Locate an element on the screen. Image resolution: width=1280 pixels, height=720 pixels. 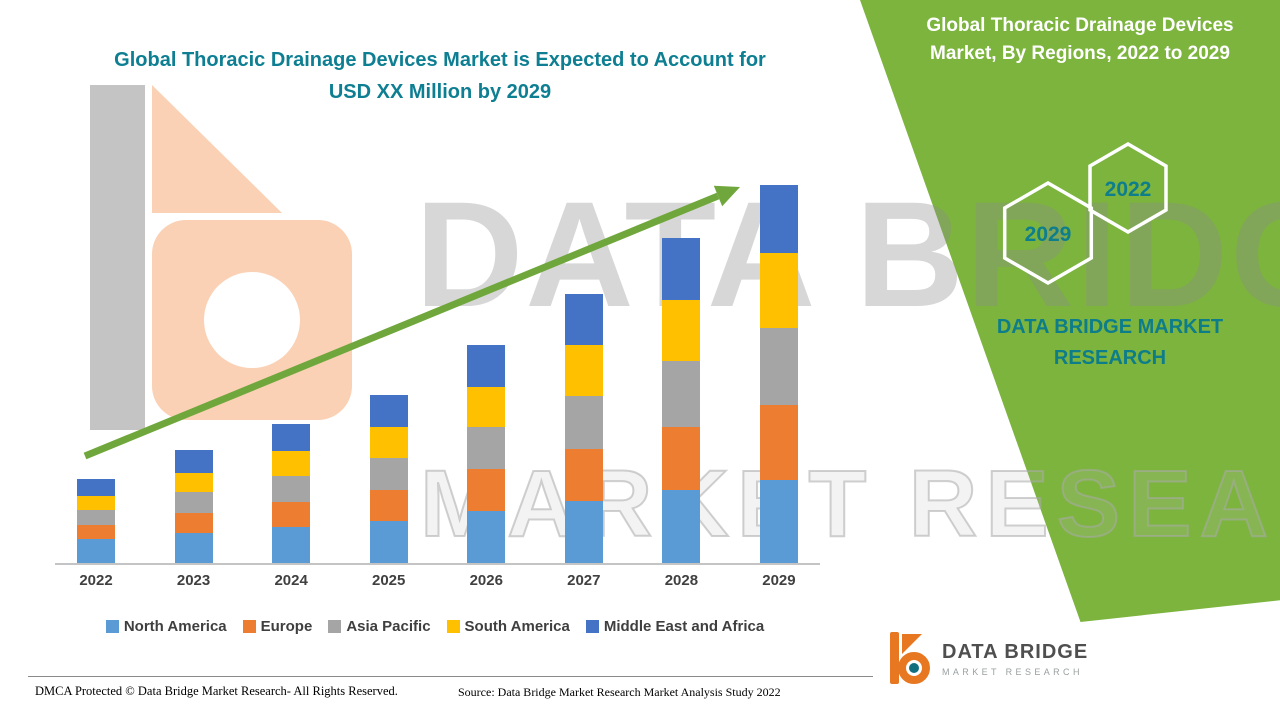
databridge-logo: DATA BRIDGE MARKET RESEARCH is located at coordinates (988, 659).